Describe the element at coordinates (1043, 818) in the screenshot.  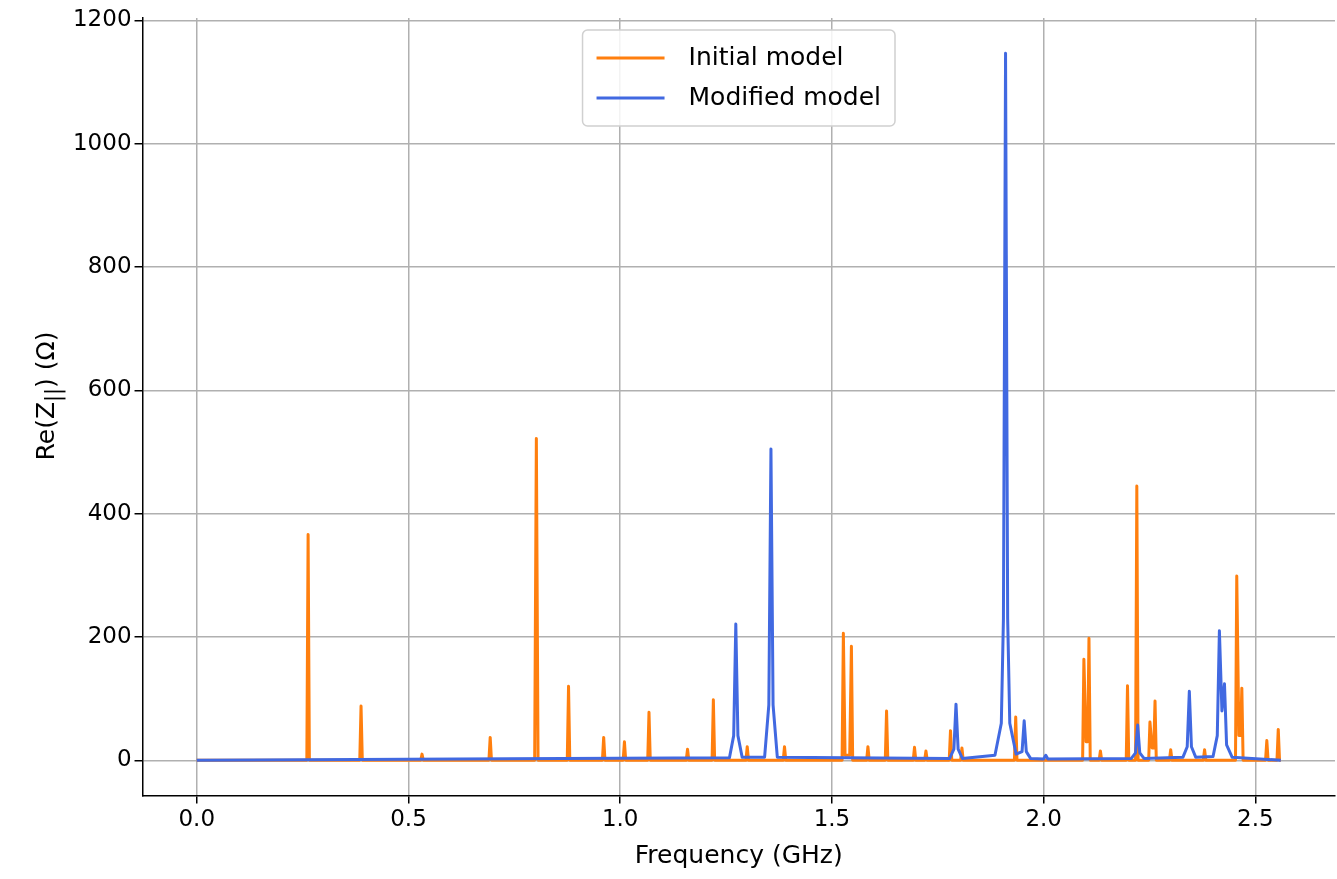
I see `x-tick-label: 2.0` at that location.